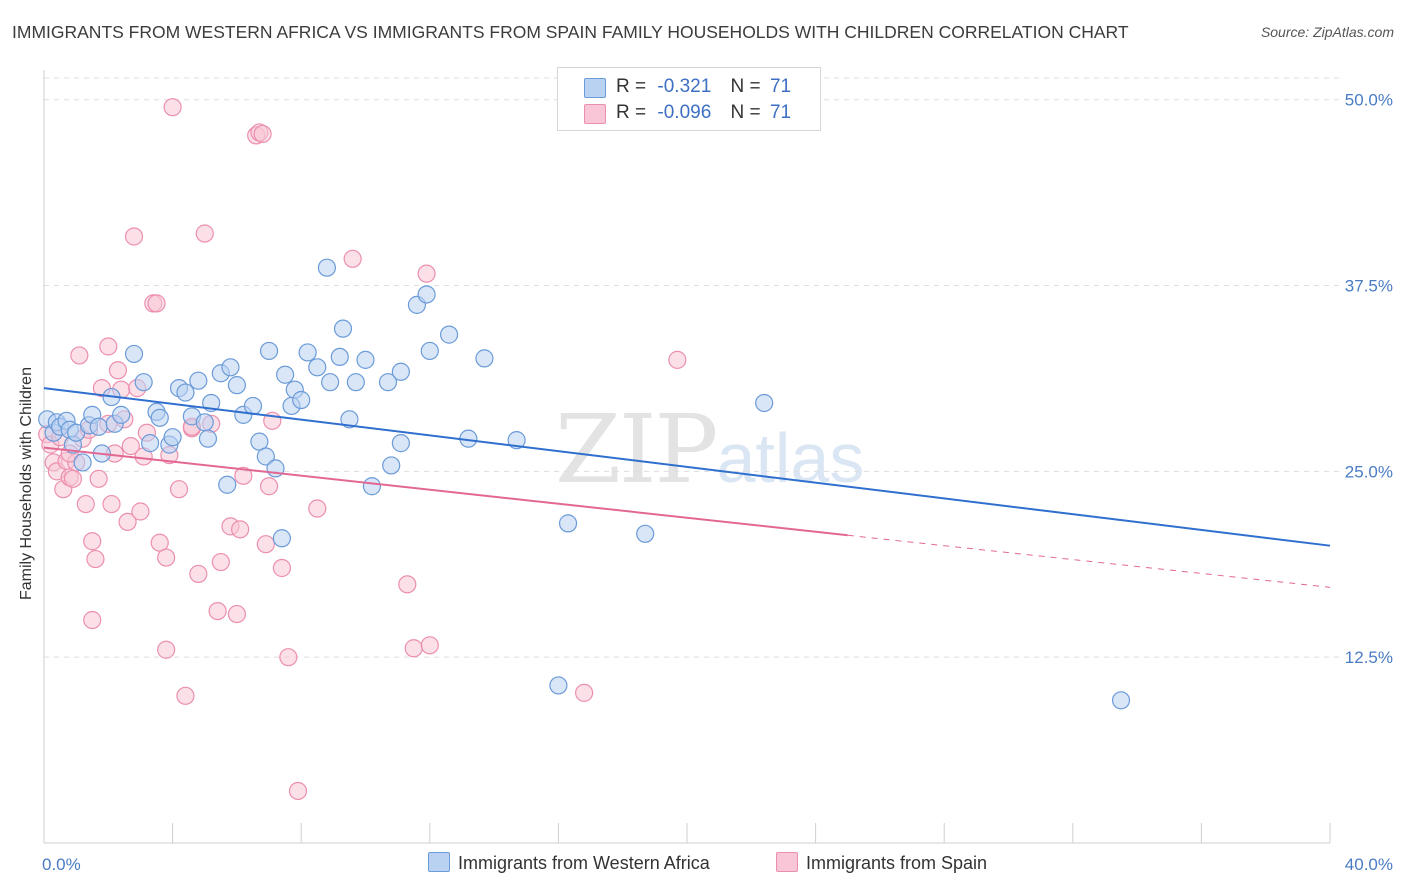  I want to click on y-axis-label: Family Households with Children, so click(26, 483).